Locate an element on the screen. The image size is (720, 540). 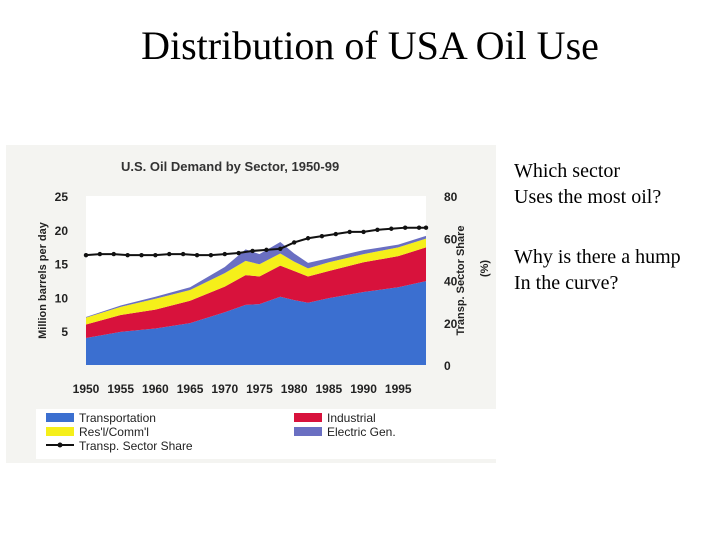
y-tick-label: 20 is located at coordinates (62, 231).